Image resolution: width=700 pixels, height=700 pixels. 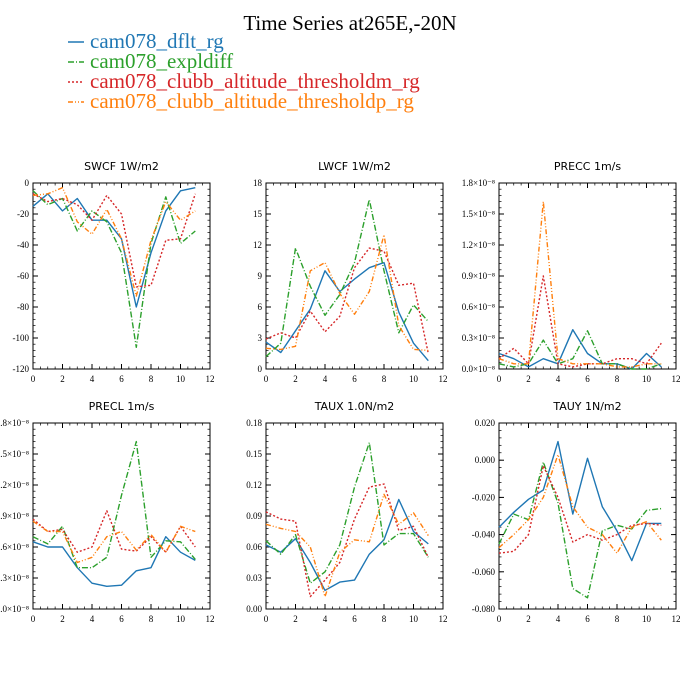 I want to click on y-tick-label: 0.020, so click(x=485, y=423).